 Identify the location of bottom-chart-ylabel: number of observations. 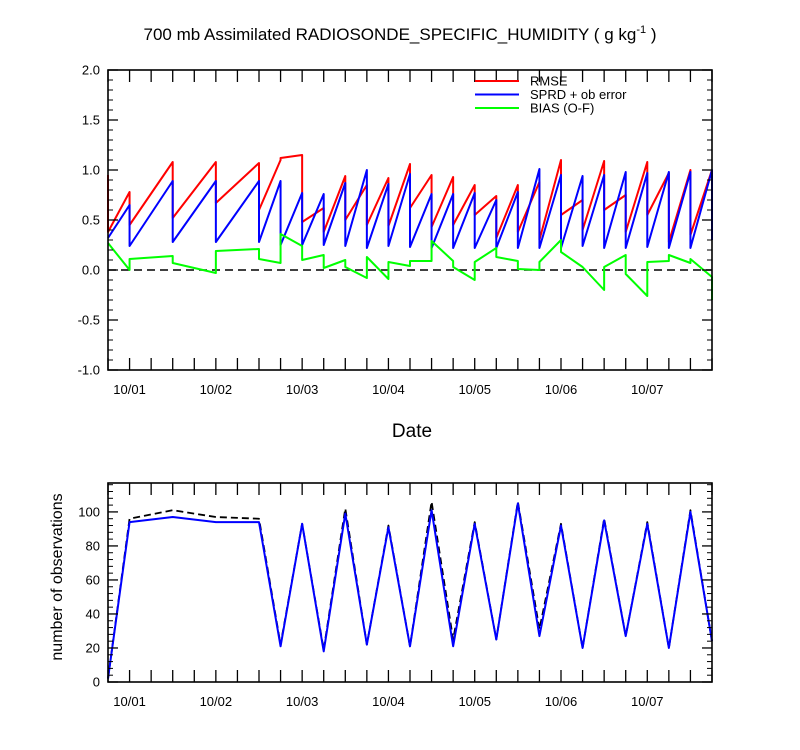
(57, 576).